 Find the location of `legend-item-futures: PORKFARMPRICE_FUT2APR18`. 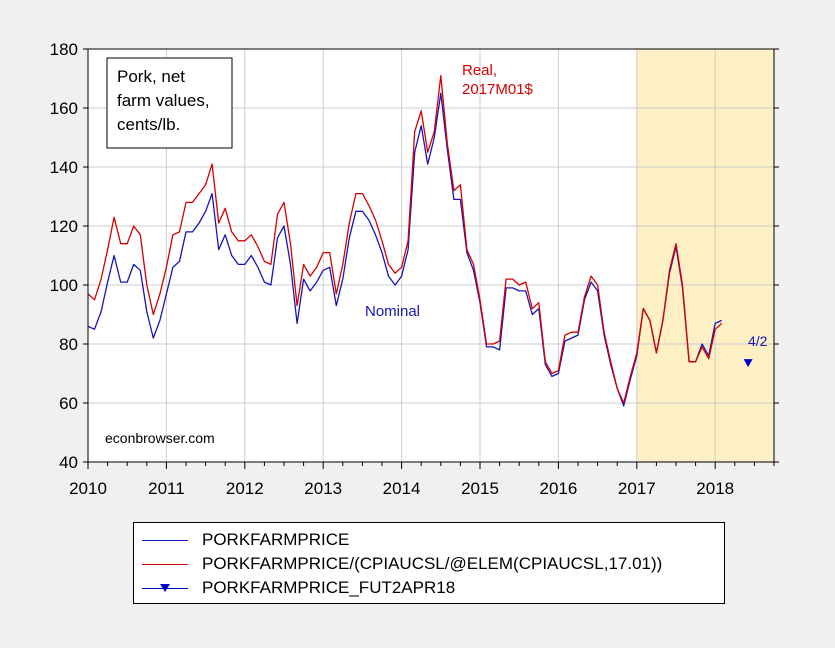

legend-item-futures: PORKFARMPRICE_FUT2APR18 is located at coordinates (298, 588).